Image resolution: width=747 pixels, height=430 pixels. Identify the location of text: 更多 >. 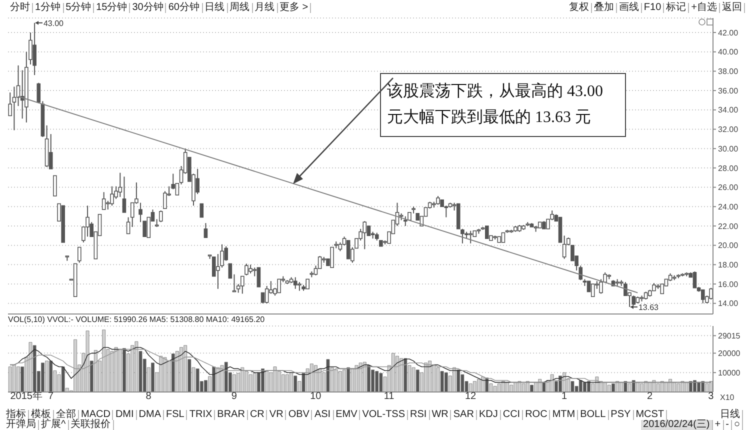
(295, 7).